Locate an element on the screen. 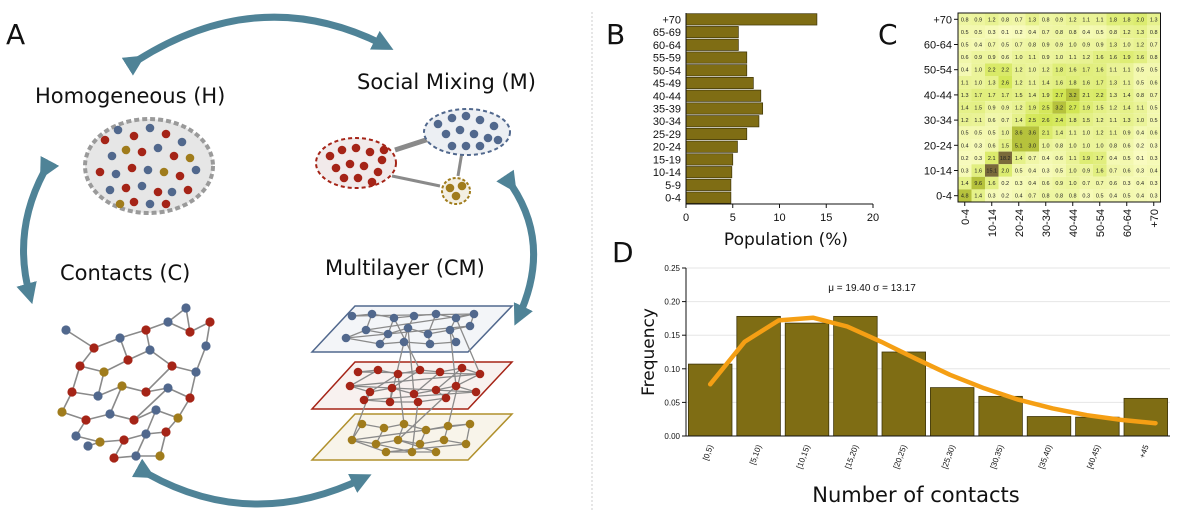 This screenshot has height=522, width=1200. population-tick-label: 40-44 is located at coordinates (667, 97).